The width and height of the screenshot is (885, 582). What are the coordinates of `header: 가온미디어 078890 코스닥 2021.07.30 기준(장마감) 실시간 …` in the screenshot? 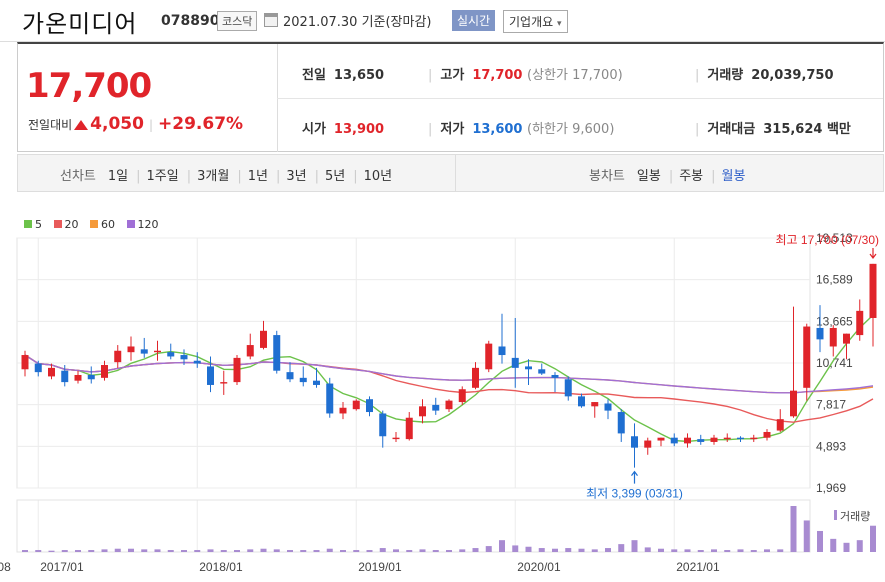 It's located at (442, 21).